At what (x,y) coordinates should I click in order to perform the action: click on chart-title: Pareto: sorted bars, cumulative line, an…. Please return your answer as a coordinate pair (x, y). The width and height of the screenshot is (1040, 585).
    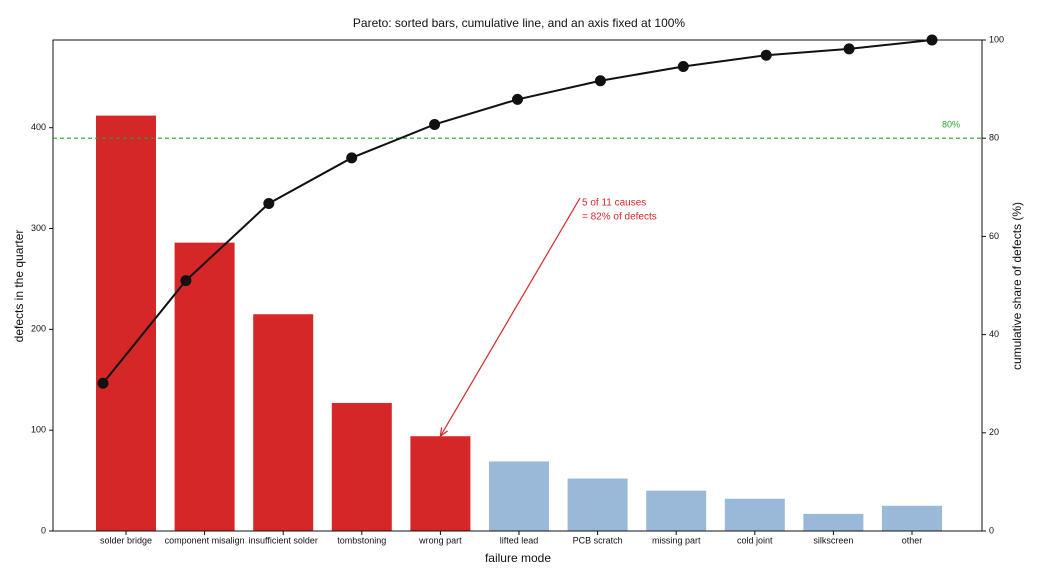
    Looking at the image, I should click on (519, 23).